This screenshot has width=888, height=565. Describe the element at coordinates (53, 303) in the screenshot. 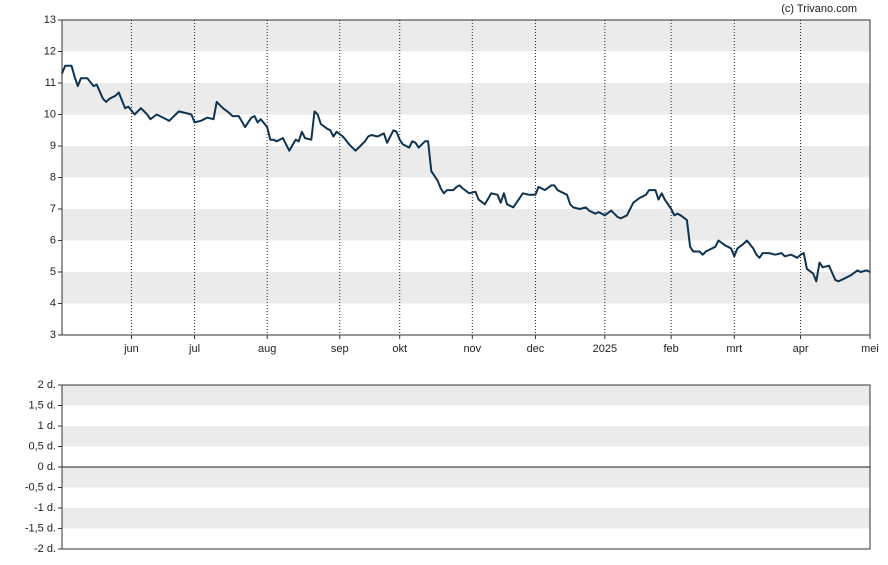

I see `y-tick-label: 4` at that location.